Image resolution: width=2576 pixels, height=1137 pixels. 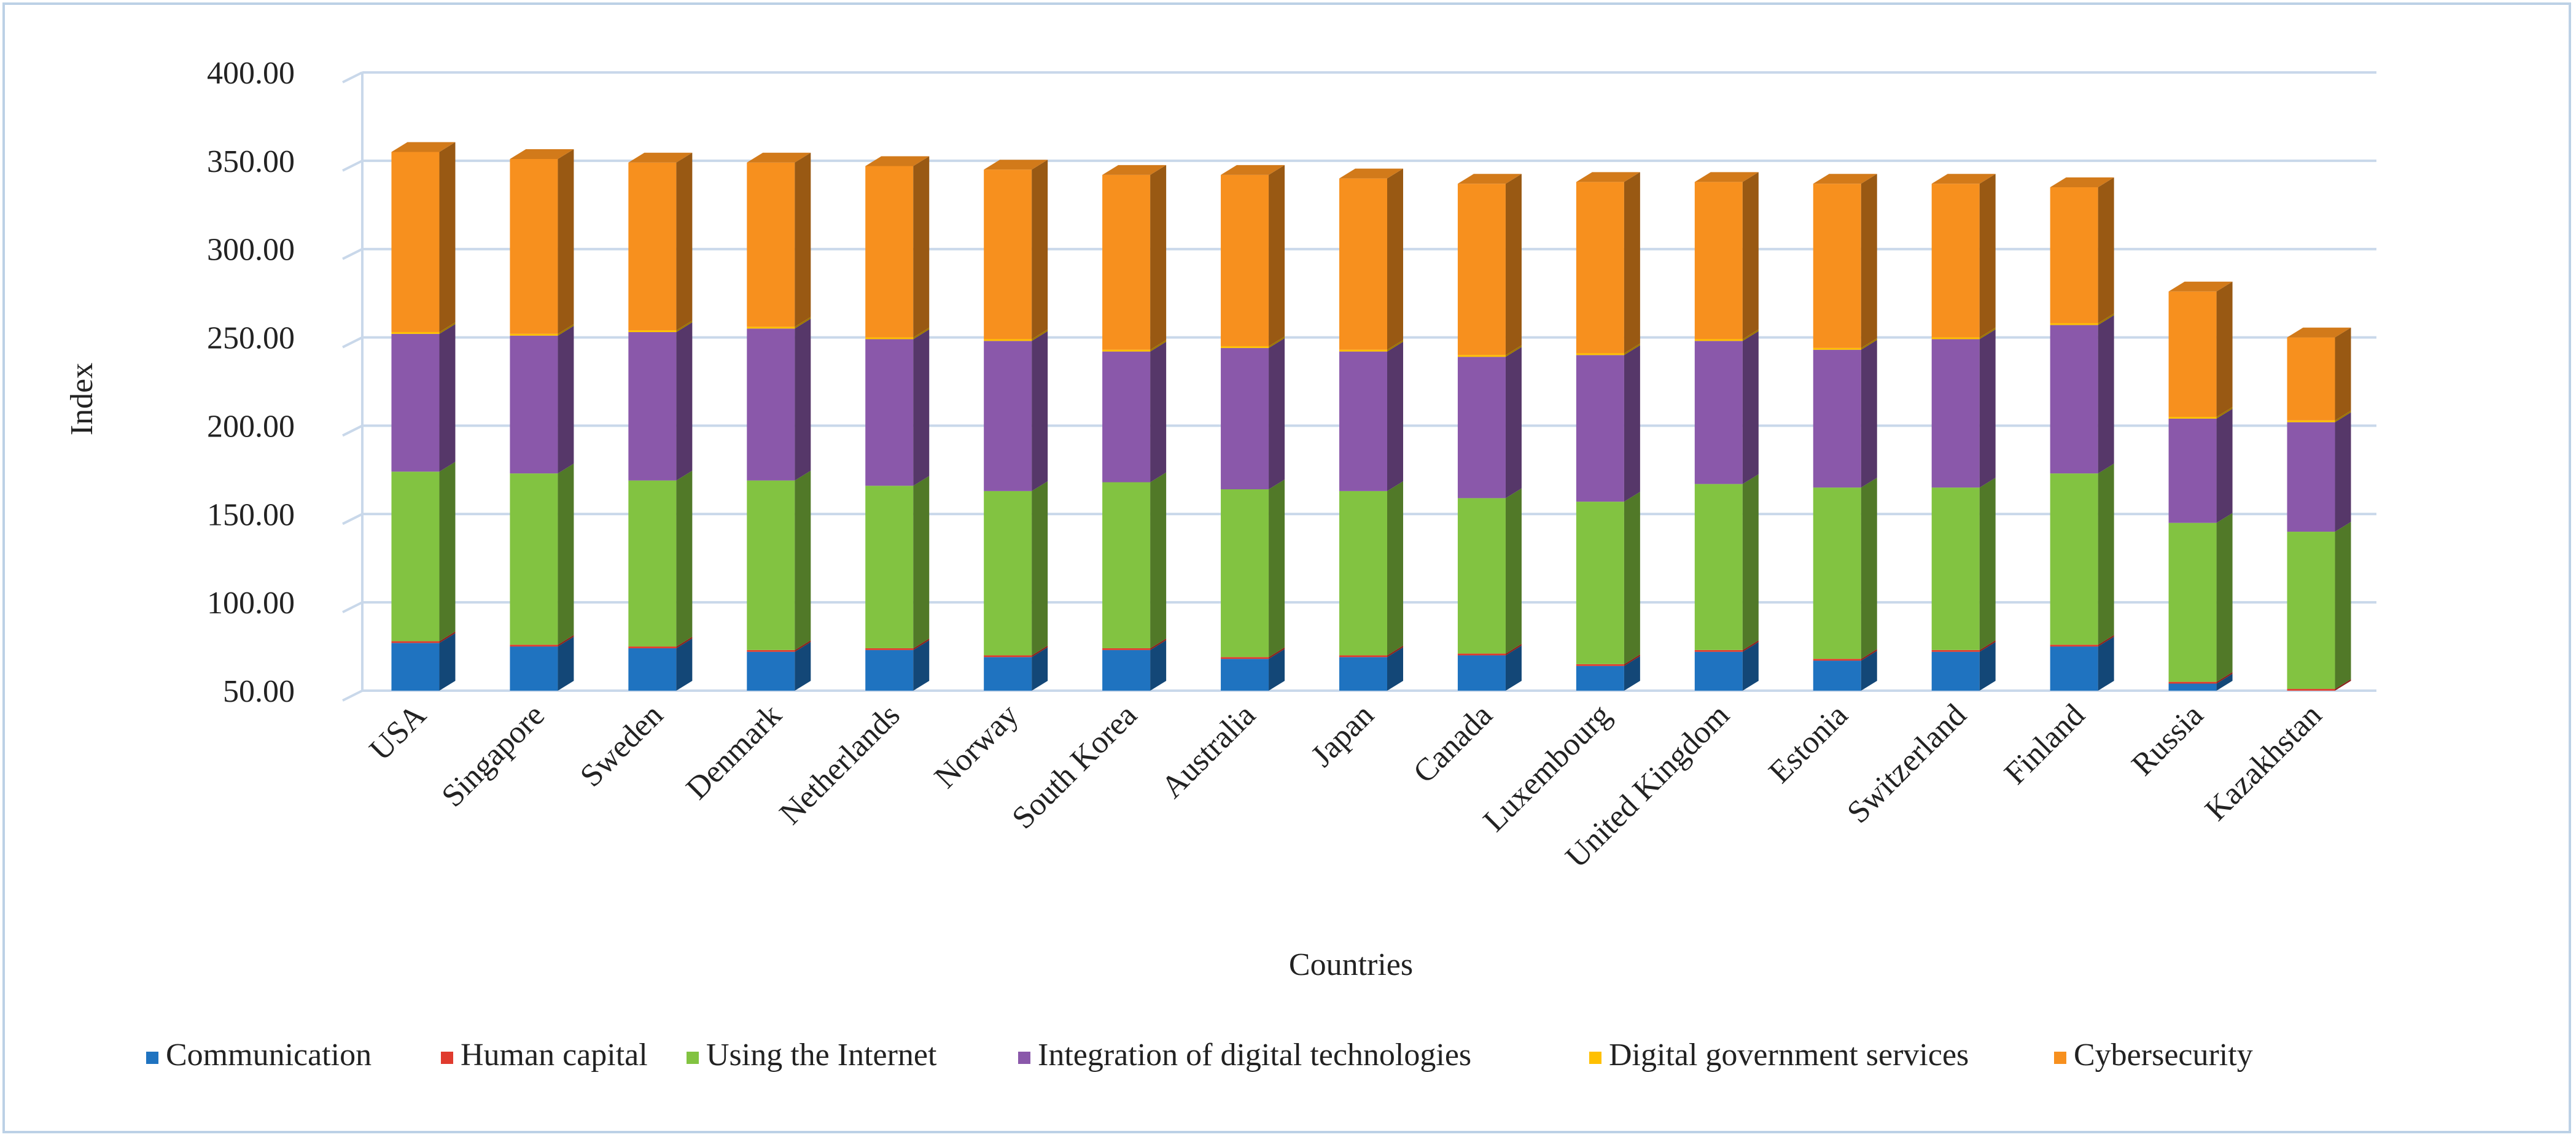 I want to click on x-category-label: Estonia, so click(x=1808, y=743).